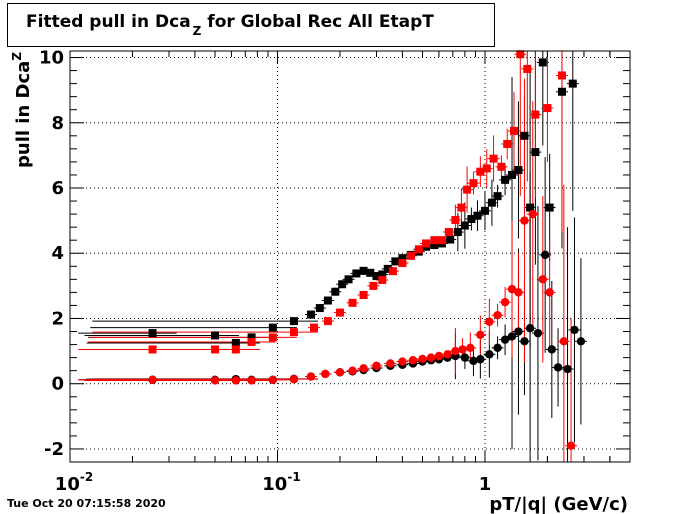 The width and height of the screenshot is (700, 514). I want to click on y-tick-label: -2, so click(54, 449).